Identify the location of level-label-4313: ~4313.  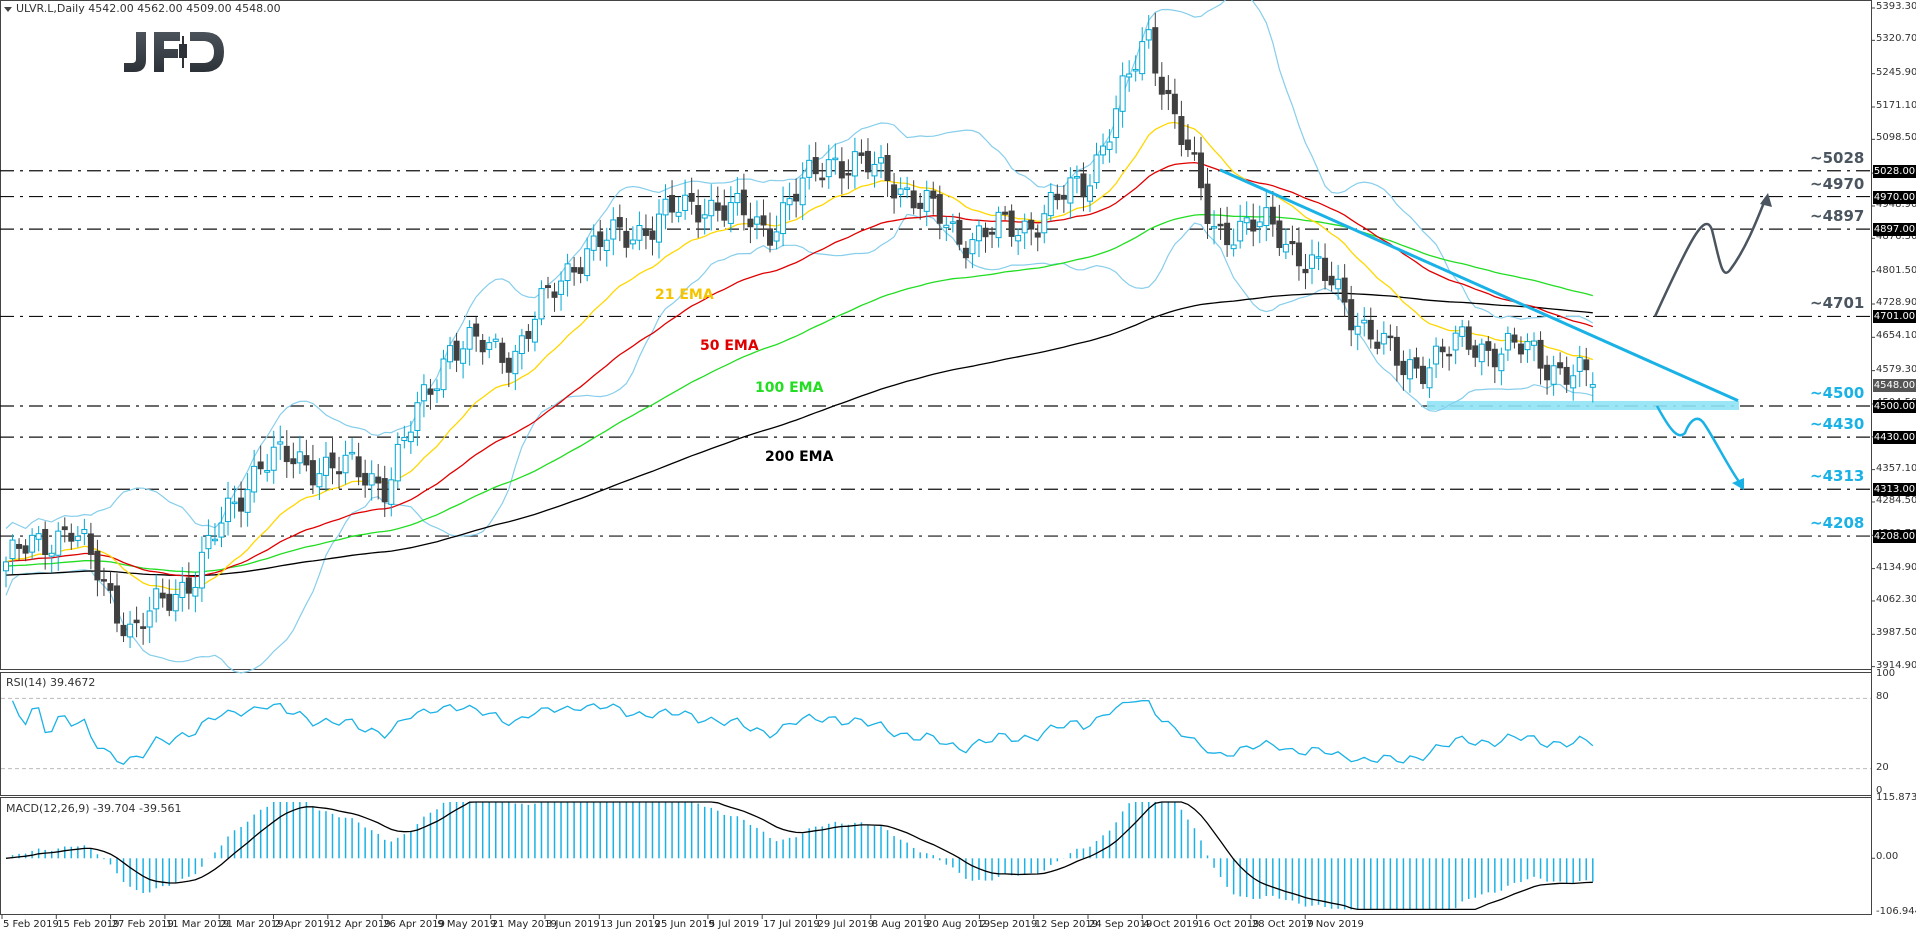
(1837, 476).